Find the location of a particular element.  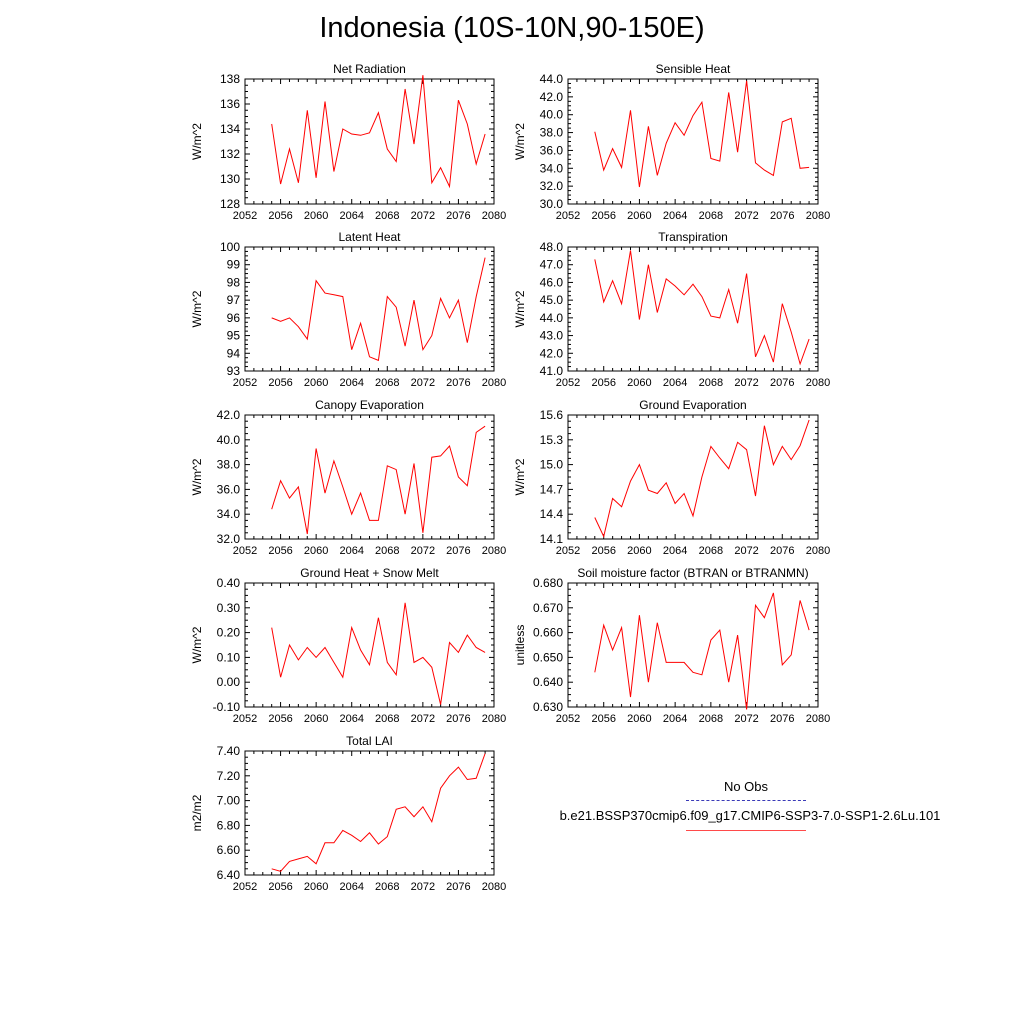

panel-title: Total LAI is located at coordinates (369, 741).